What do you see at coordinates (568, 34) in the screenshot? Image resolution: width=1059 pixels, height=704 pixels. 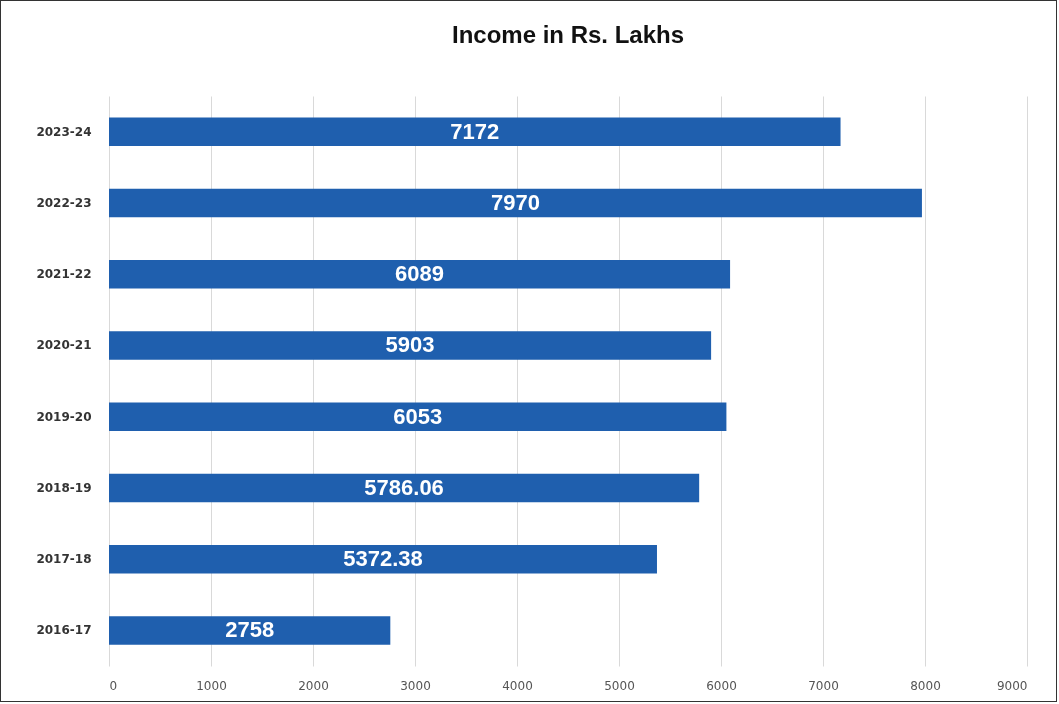 I see `chart-title: Income in Rs. Lakhs` at bounding box center [568, 34].